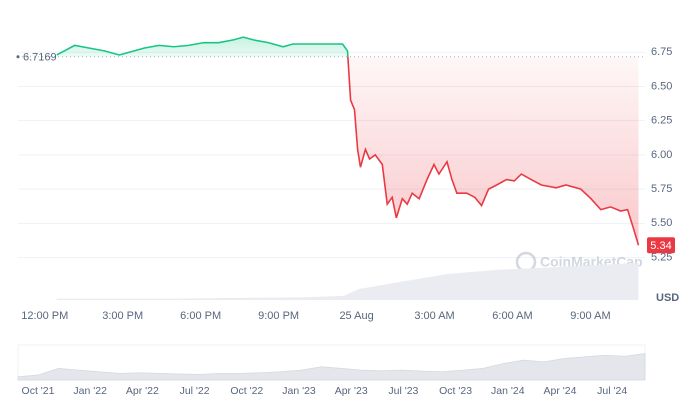  What do you see at coordinates (508, 391) in the screenshot?
I see `navigator-label: Jan '24` at bounding box center [508, 391].